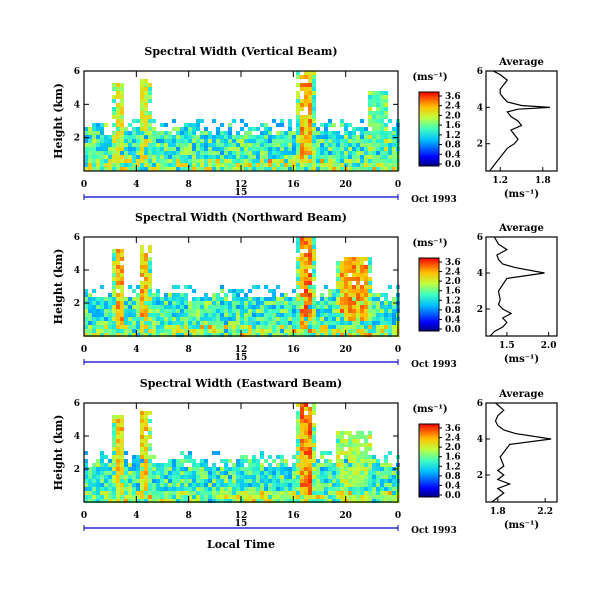 The image size is (614, 598). Describe the element at coordinates (480, 404) in the screenshot. I see `avg-y-tick-label: 6` at that location.